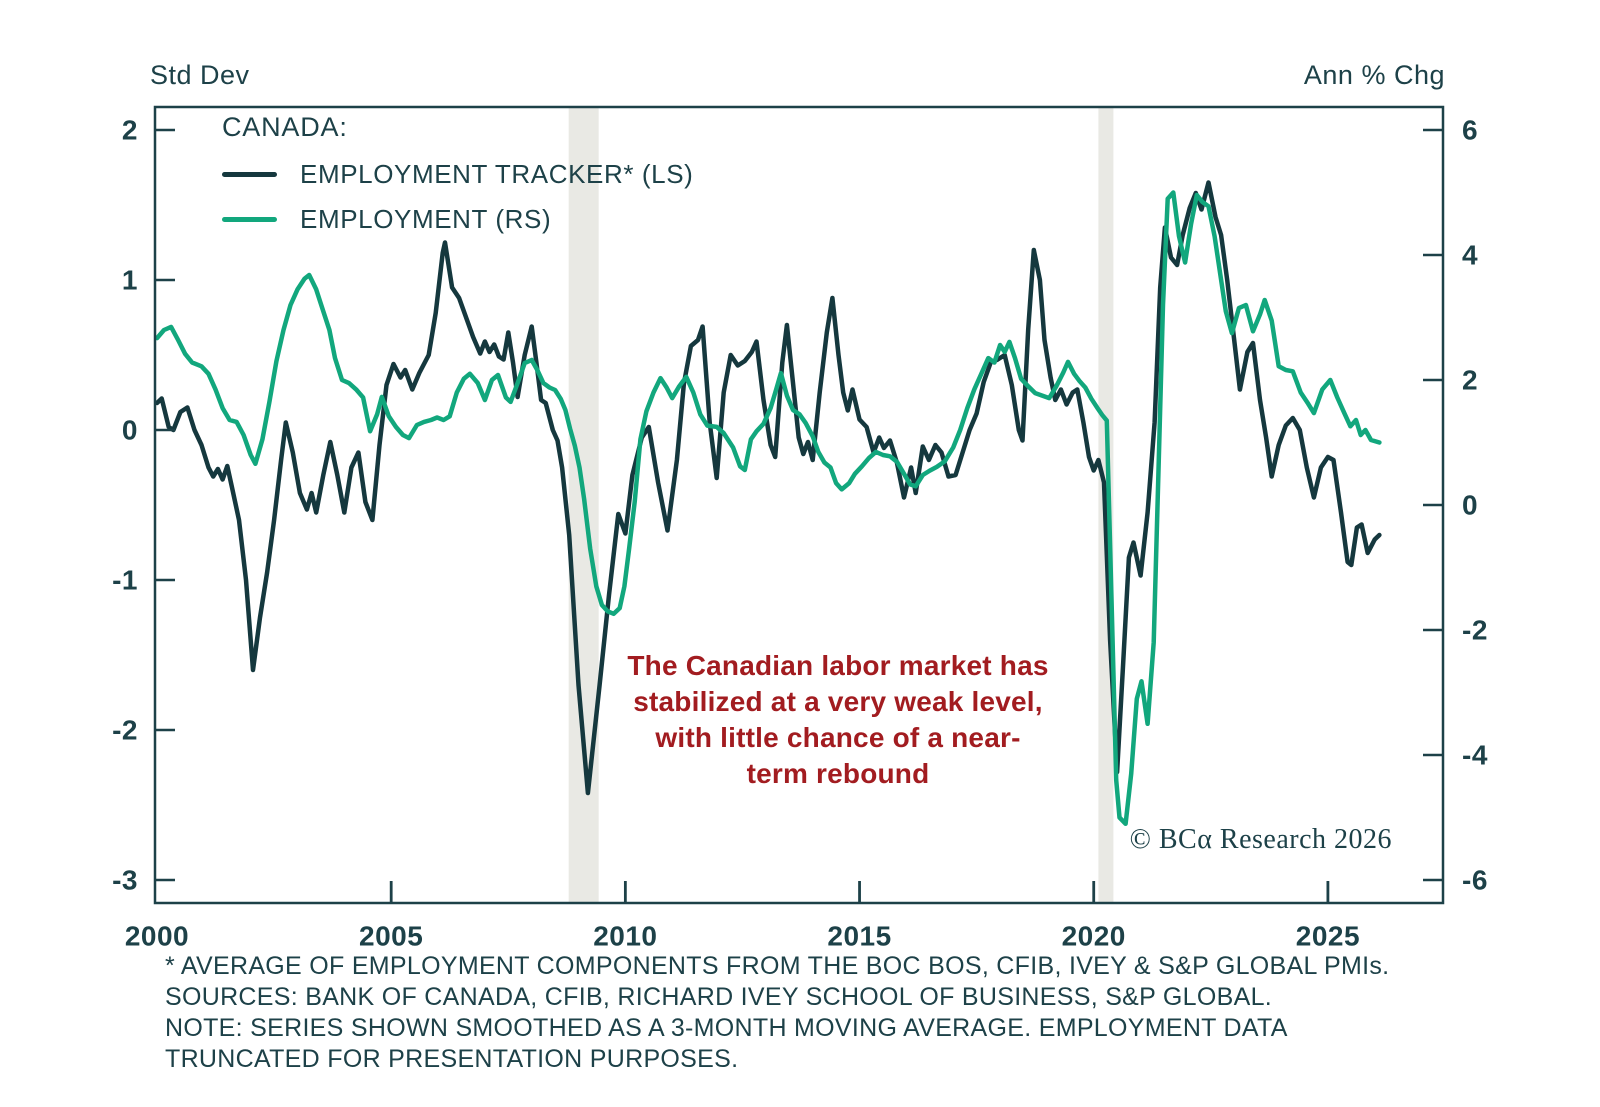  Describe the element at coordinates (1470, 130) in the screenshot. I see `right-axis-tick-label: 6` at that location.